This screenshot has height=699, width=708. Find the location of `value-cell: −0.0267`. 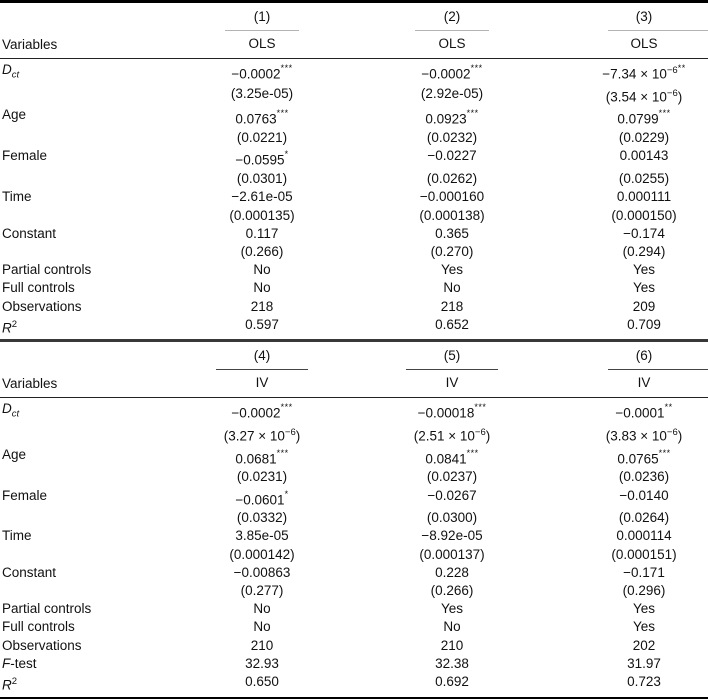

value-cell: −0.0267 is located at coordinates (452, 495).